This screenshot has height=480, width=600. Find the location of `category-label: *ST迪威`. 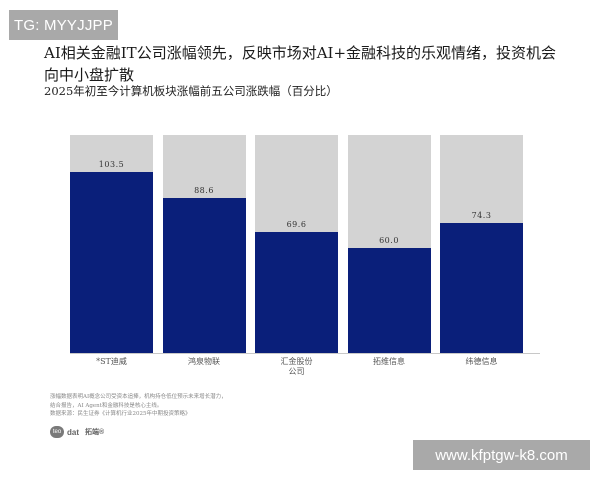

category-label: *ST迪威 is located at coordinates (111, 362).